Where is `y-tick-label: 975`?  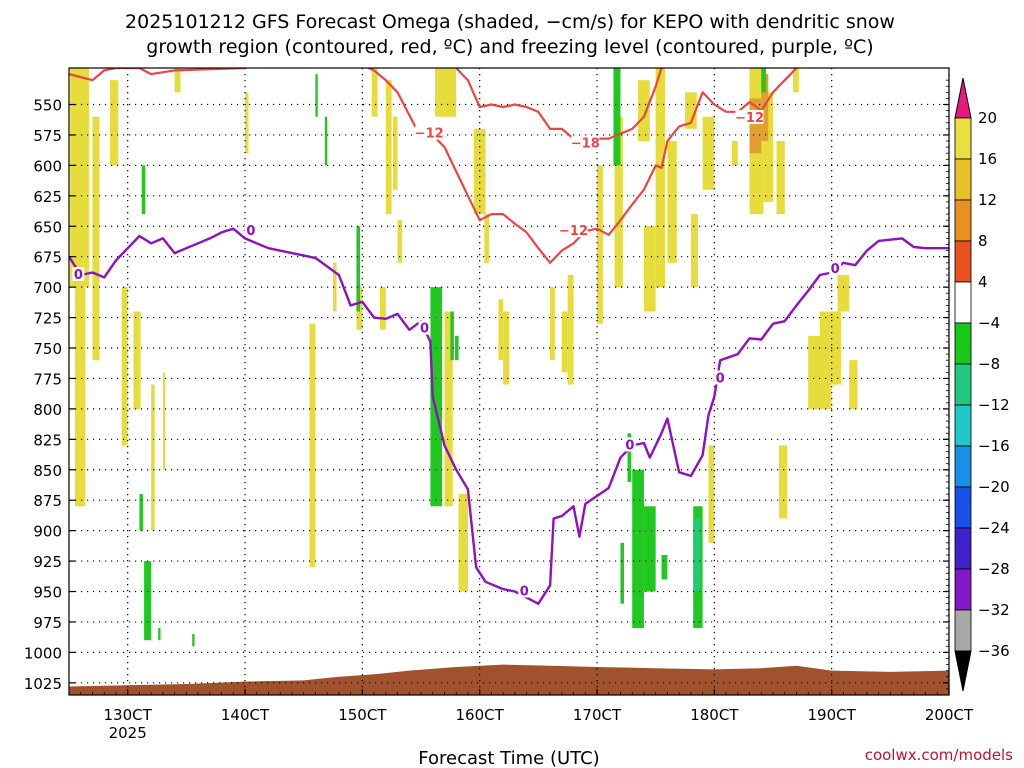
y-tick-label: 975 is located at coordinates (47, 623).